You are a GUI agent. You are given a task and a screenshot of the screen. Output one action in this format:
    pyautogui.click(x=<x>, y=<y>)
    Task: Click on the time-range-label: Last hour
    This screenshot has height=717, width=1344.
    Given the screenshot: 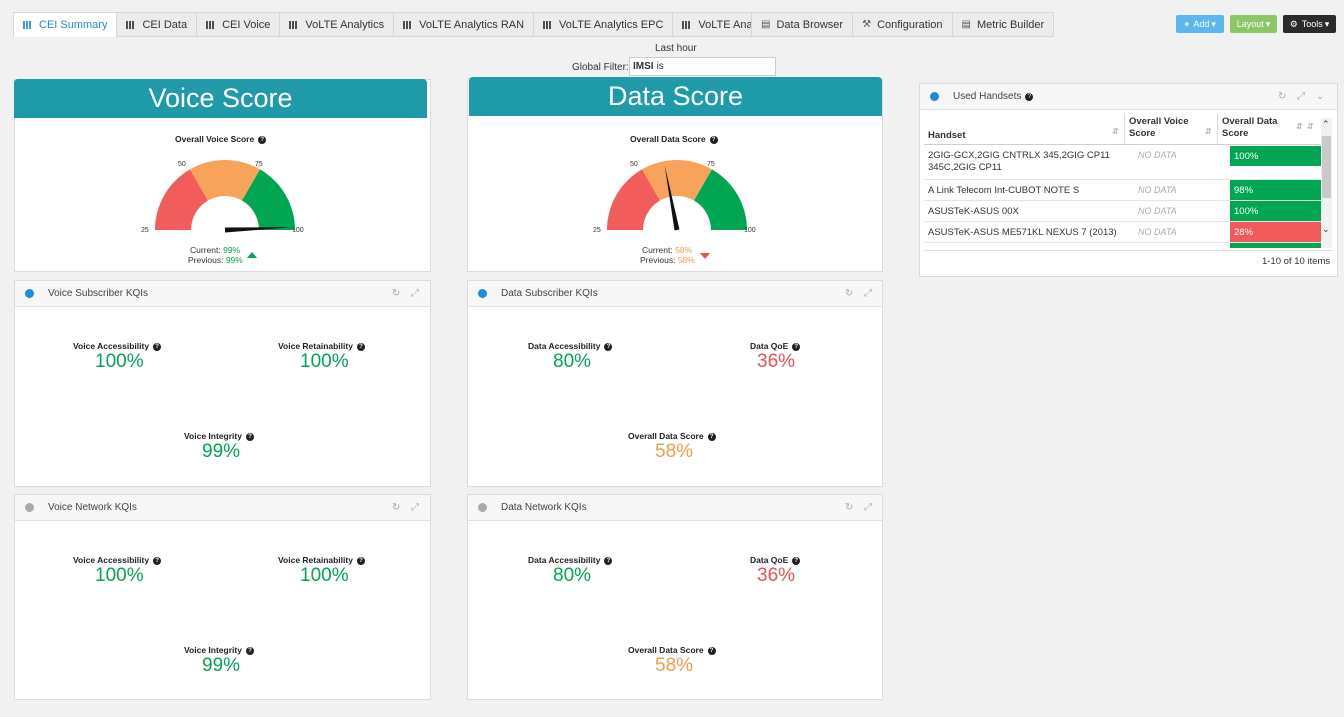 What is the action you would take?
    pyautogui.click(x=676, y=48)
    